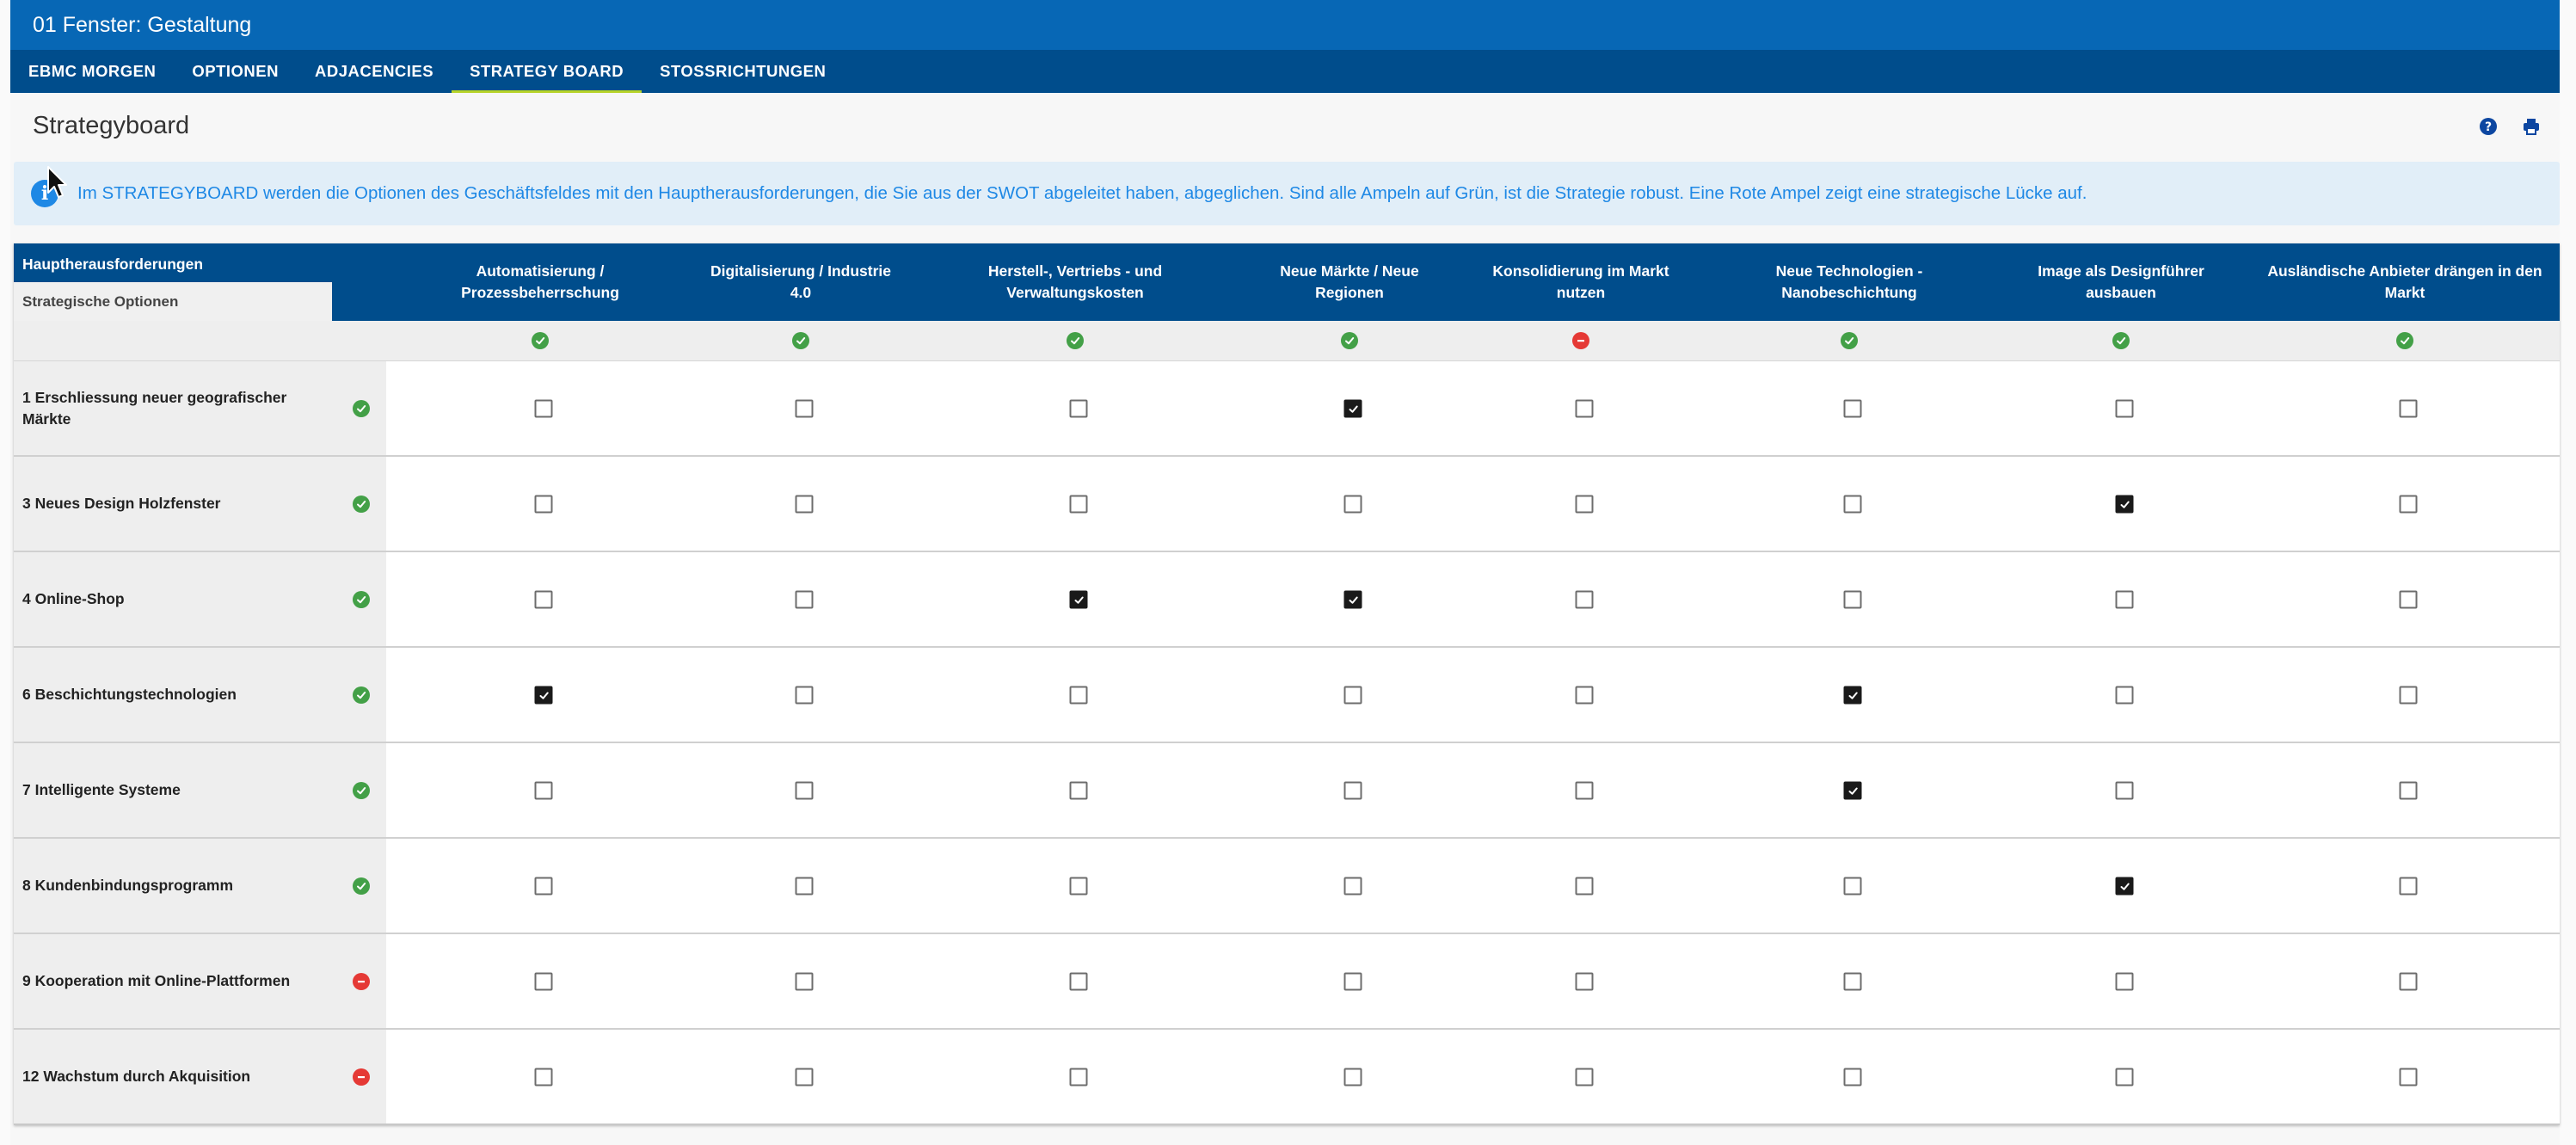  What do you see at coordinates (1287, 341) in the screenshot?
I see `column-status-row` at bounding box center [1287, 341].